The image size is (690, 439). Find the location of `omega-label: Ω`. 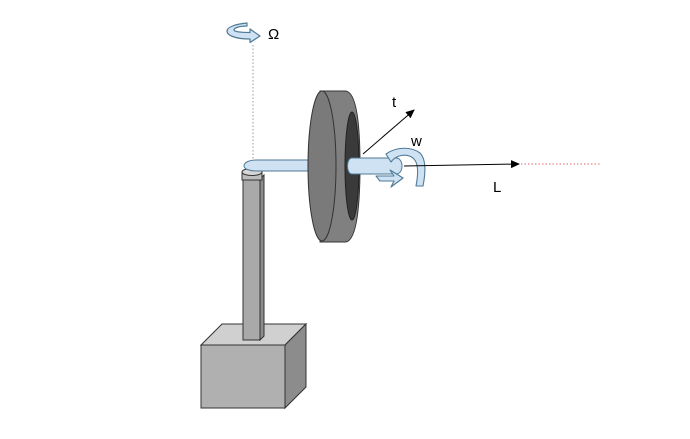

omega-label: Ω is located at coordinates (273, 34).